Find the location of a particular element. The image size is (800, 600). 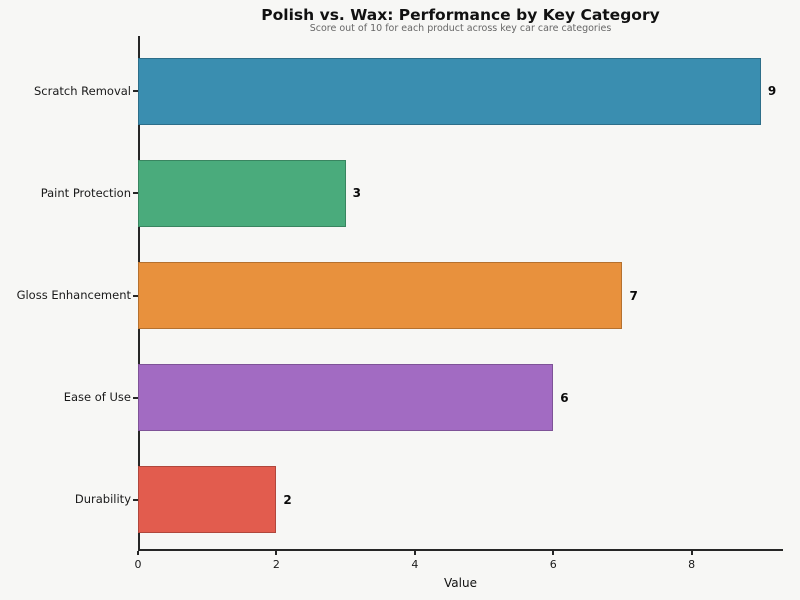

y-tick-label: Paint Protection is located at coordinates (85, 192).